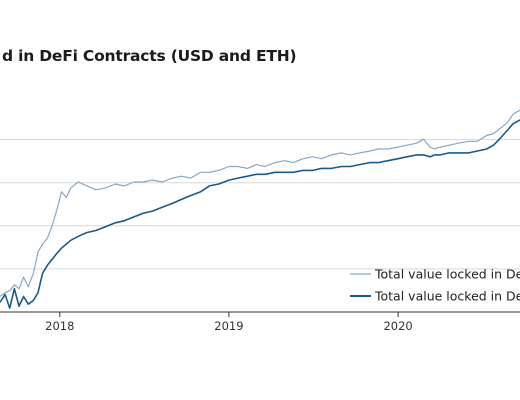  I want to click on chart-title: d in DeFi Contracts (USD and ETH), so click(149, 56).